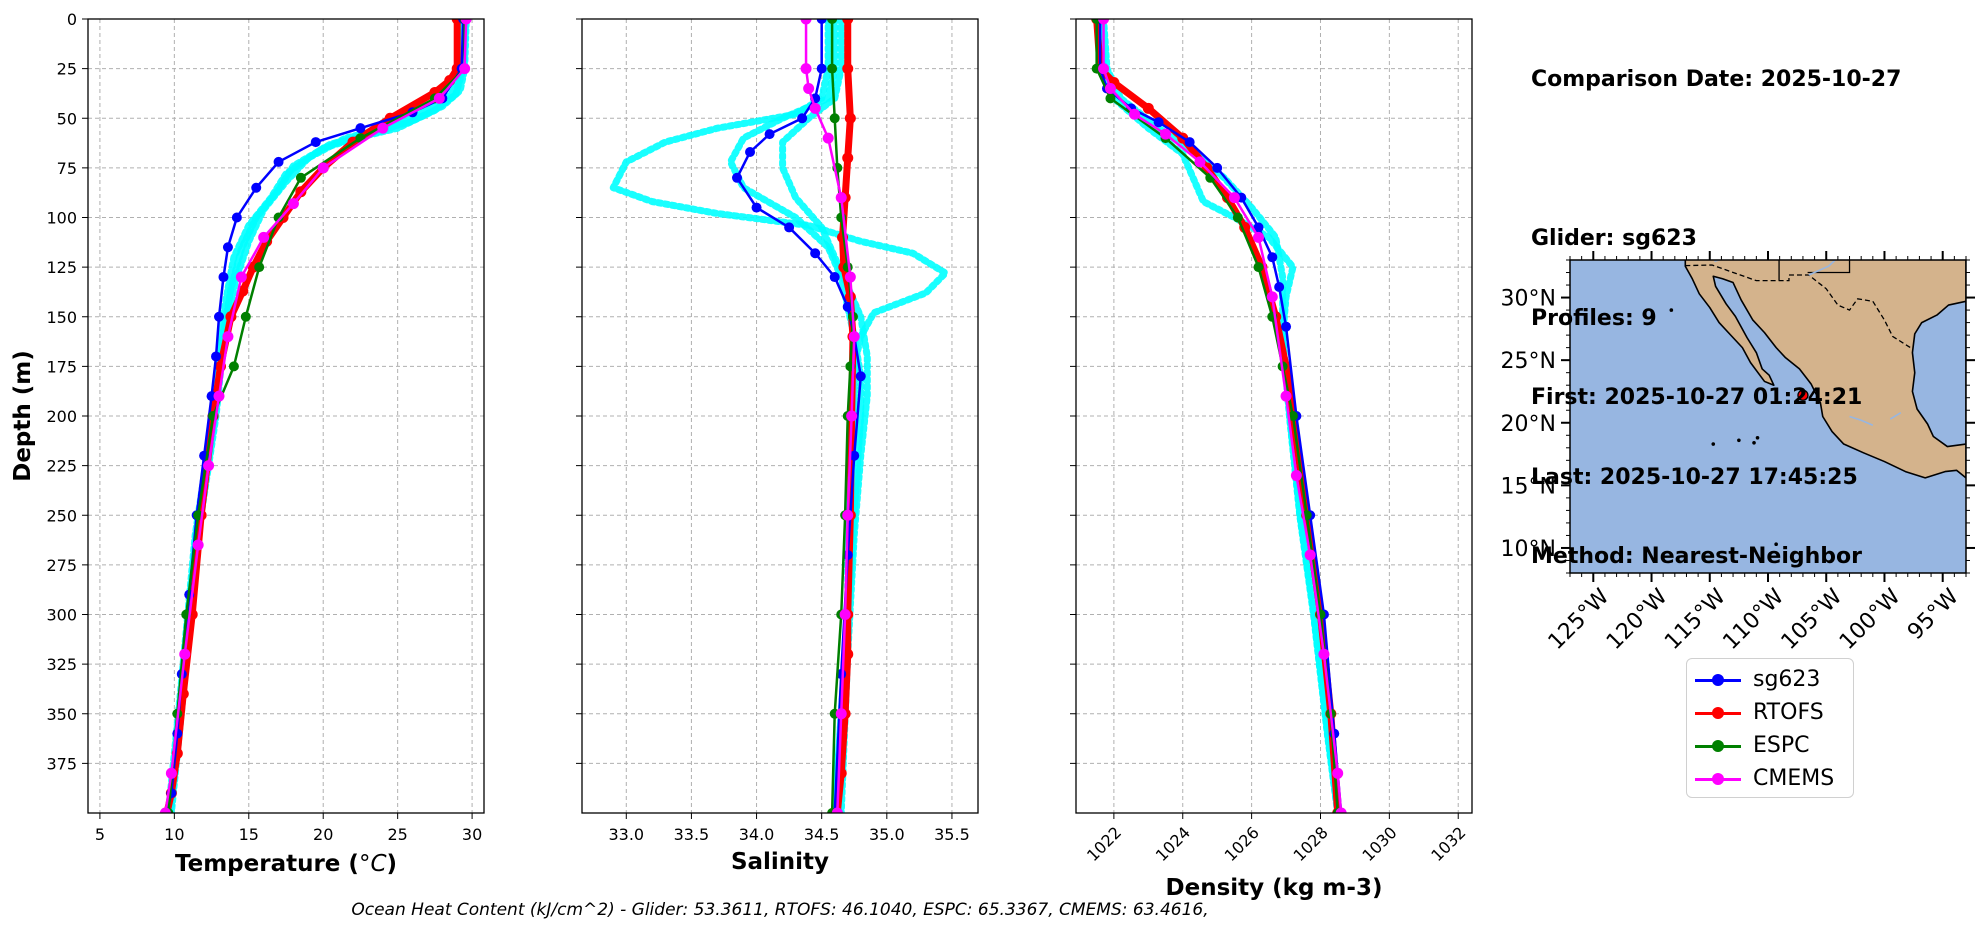 This screenshot has width=1978, height=934. Describe the element at coordinates (887, 834) in the screenshot. I see `x-tick-label: 35.0` at that location.